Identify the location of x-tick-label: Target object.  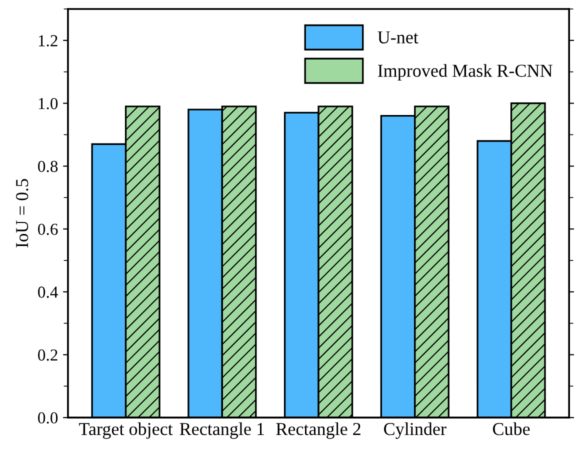
(126, 430).